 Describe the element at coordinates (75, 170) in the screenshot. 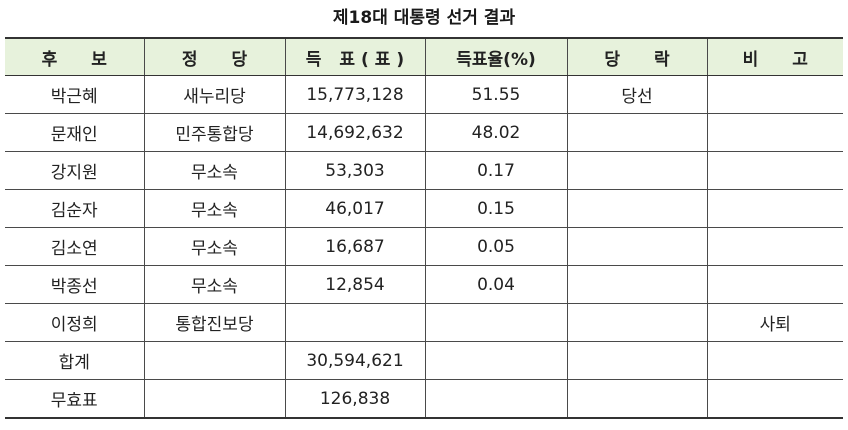

I see `cell-candidate: 강지원` at that location.